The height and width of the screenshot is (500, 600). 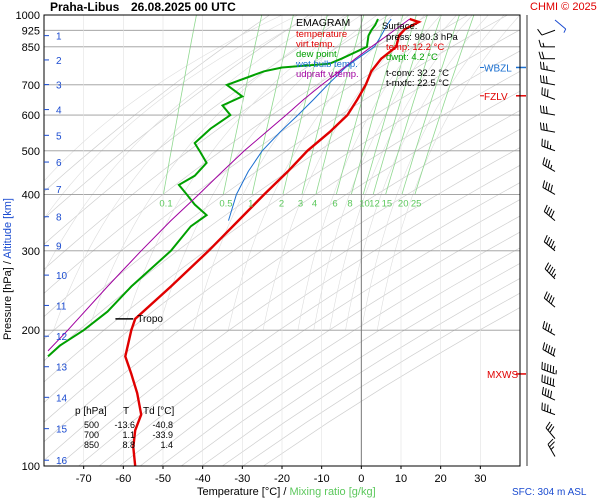 What do you see at coordinates (8, 228) in the screenshot?
I see `y-axis-label-altitude: Altitude [km]` at bounding box center [8, 228].